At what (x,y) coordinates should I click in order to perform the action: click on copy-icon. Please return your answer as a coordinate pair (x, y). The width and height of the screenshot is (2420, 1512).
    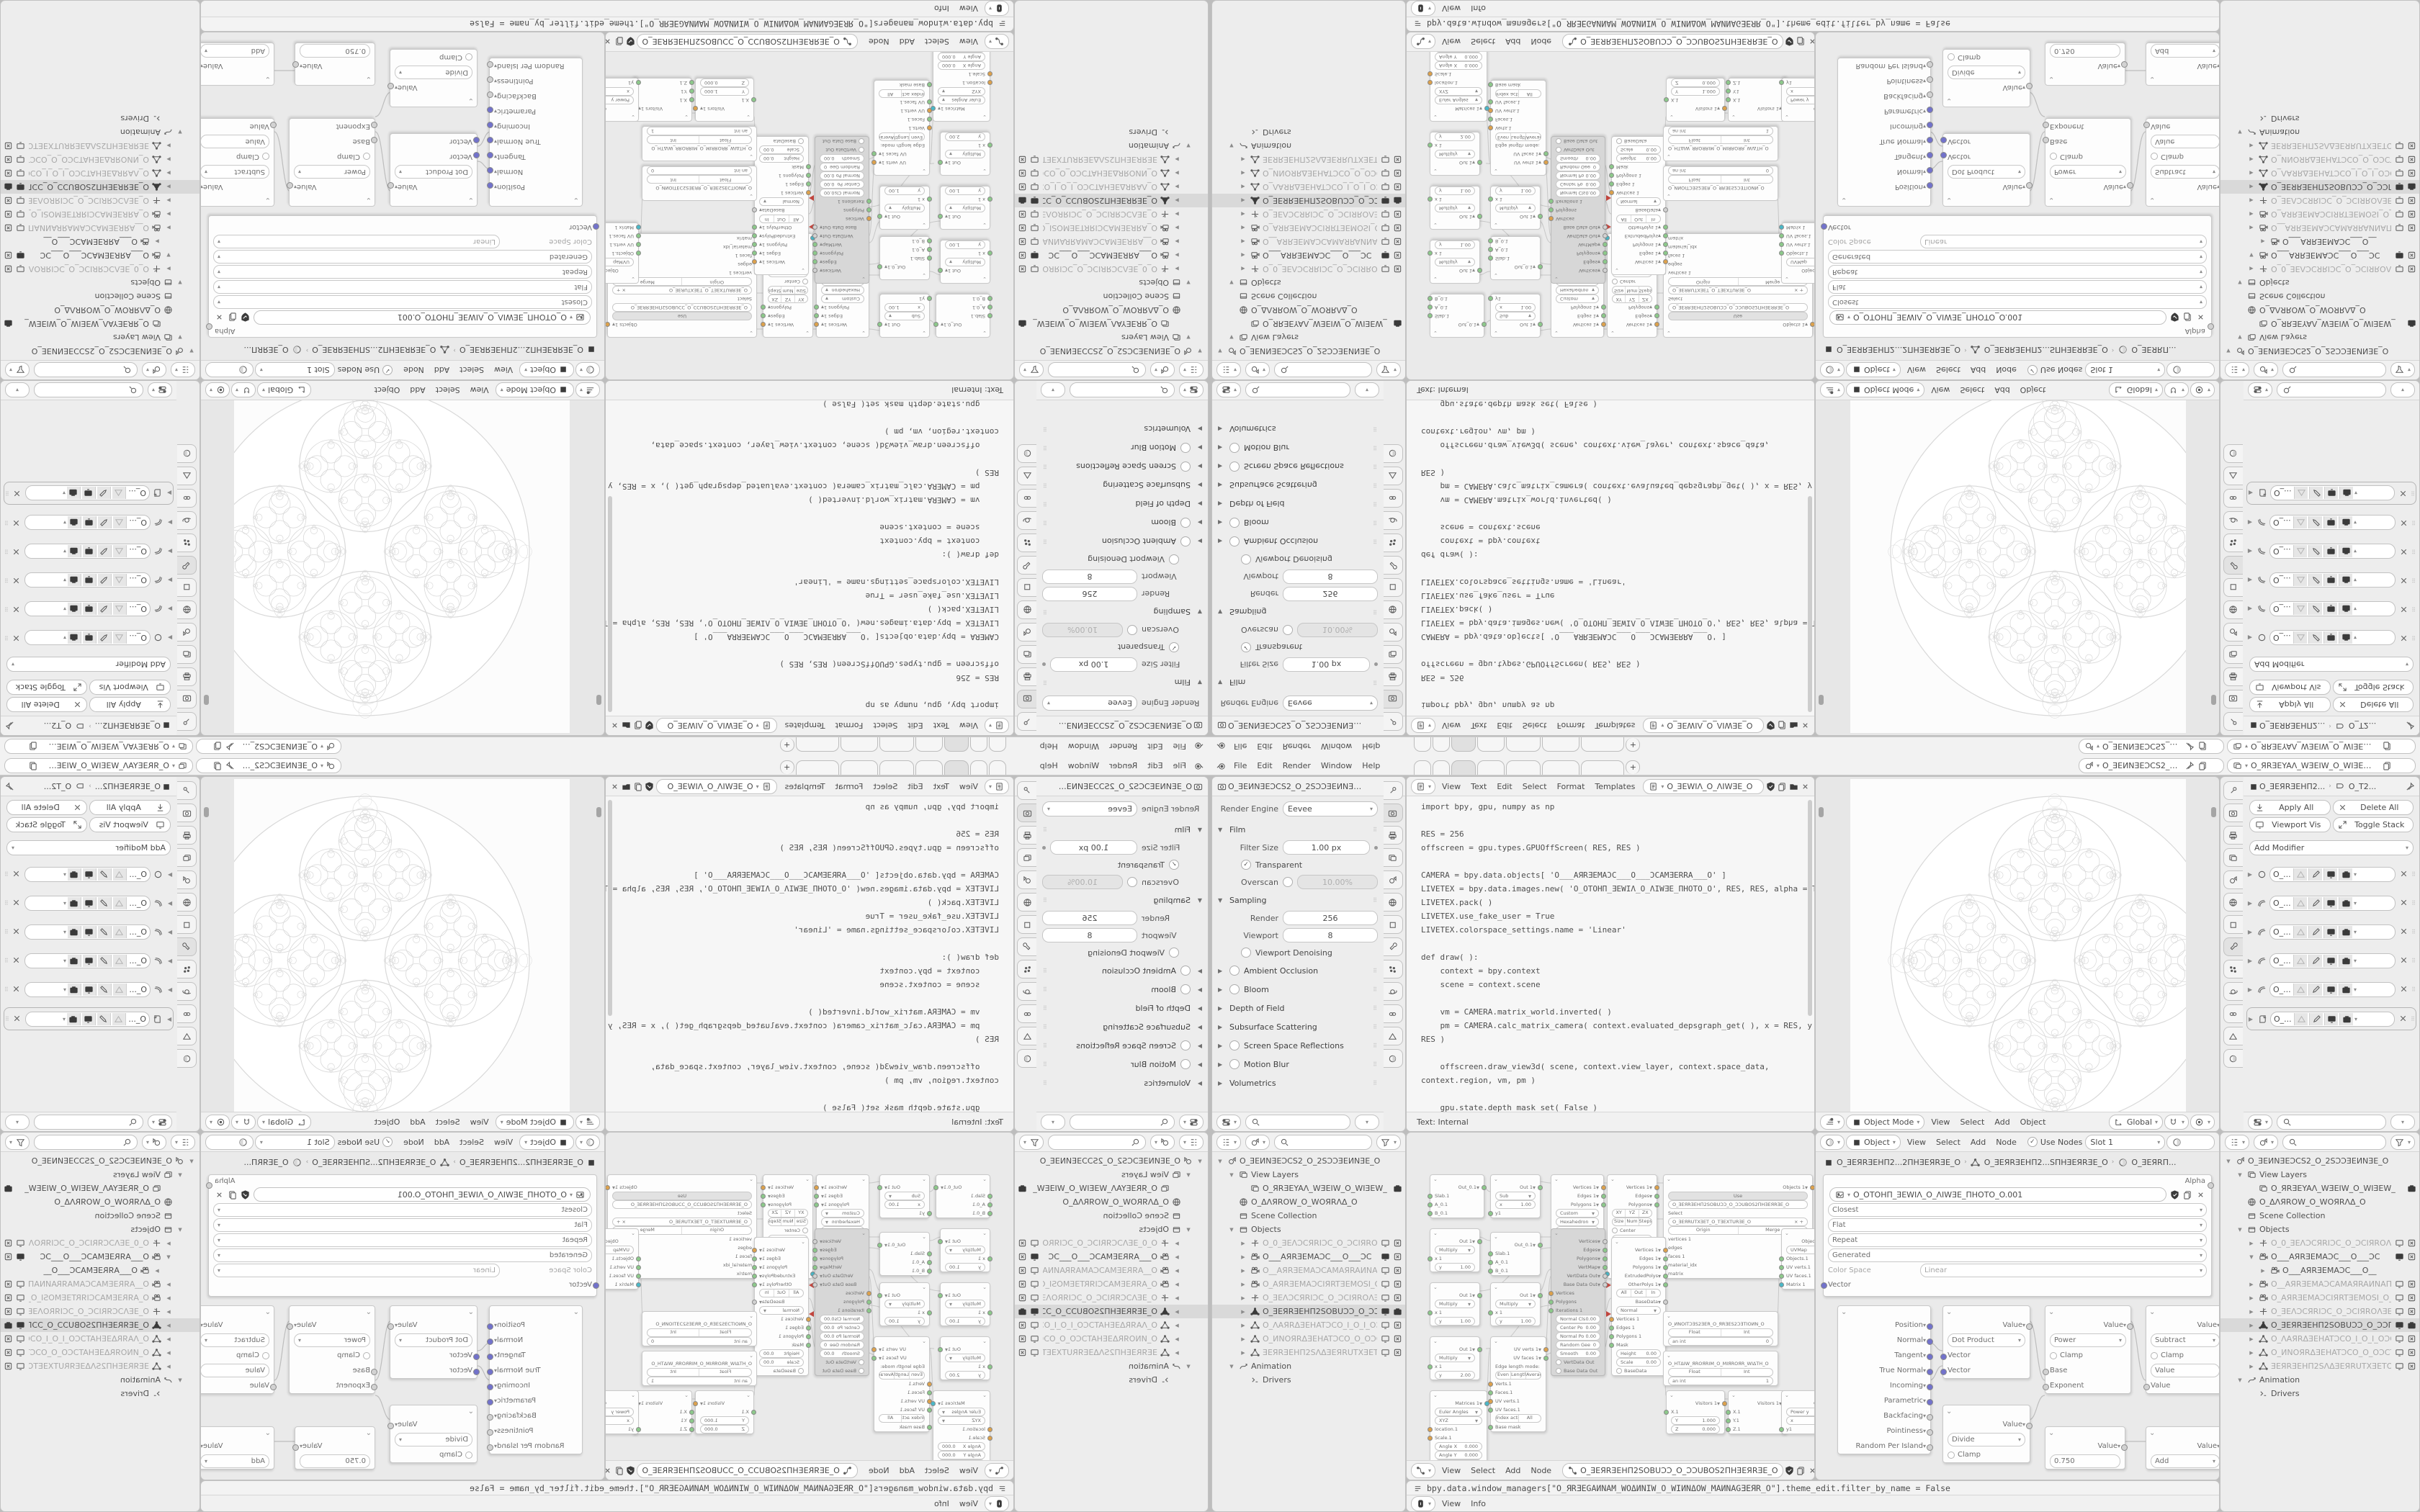
    Looking at the image, I should click on (638, 786).